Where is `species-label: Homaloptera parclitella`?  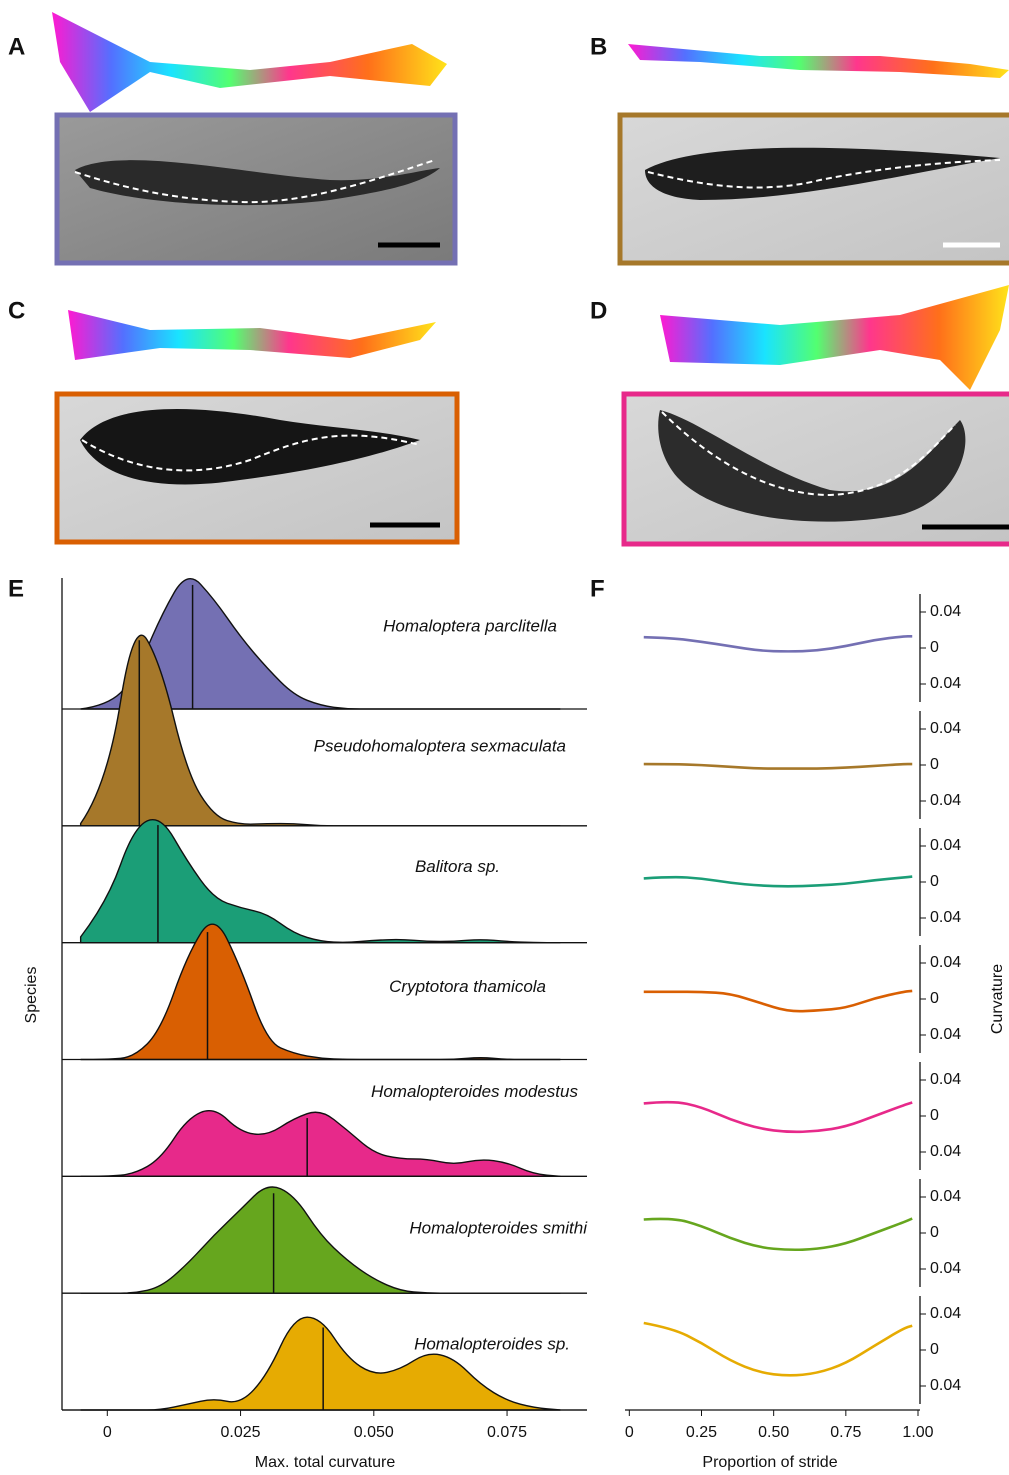 species-label: Homaloptera parclitella is located at coordinates (470, 625).